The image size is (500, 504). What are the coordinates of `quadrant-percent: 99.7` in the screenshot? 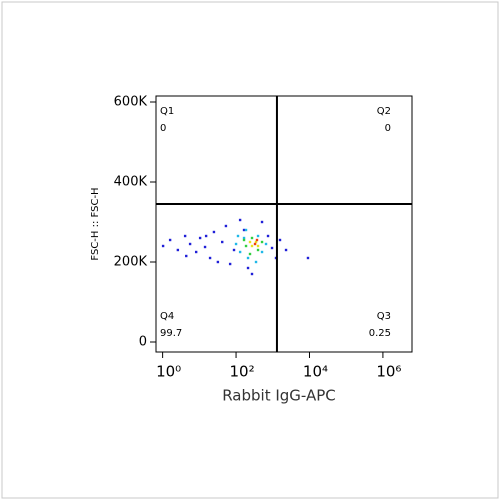 It's located at (171, 333).